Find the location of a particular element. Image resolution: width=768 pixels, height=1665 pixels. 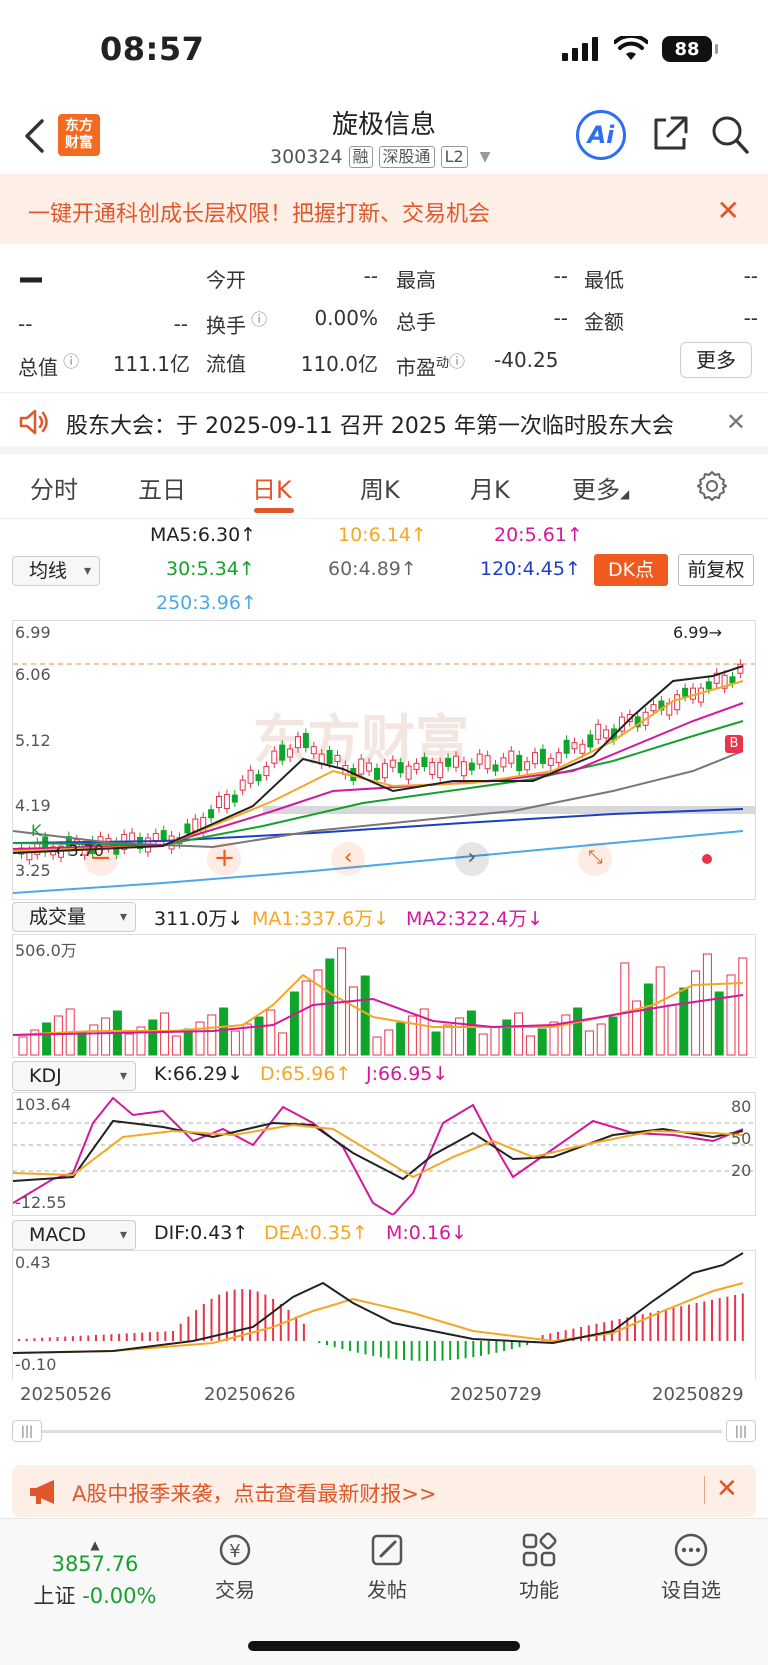

date-label-3: 20250729 is located at coordinates (496, 1394).